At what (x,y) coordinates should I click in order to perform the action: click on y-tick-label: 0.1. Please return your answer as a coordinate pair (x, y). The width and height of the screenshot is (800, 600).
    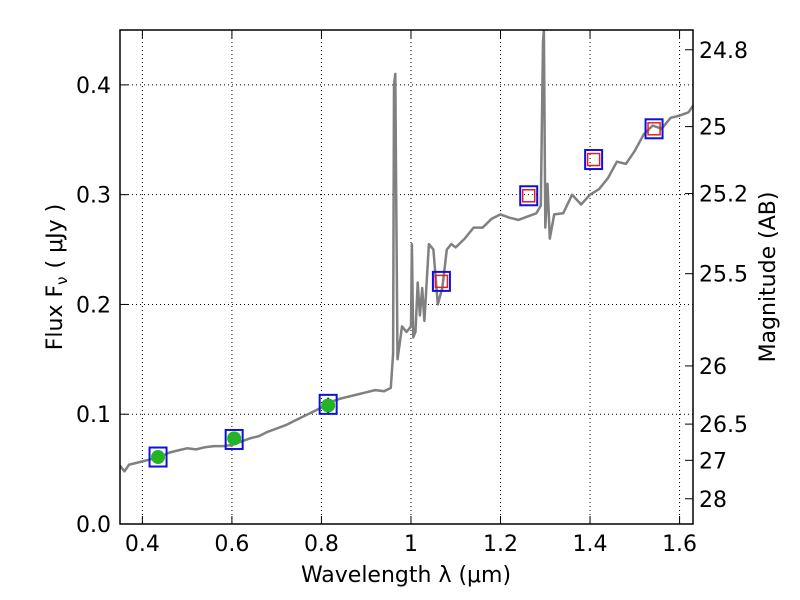
    Looking at the image, I should click on (93, 415).